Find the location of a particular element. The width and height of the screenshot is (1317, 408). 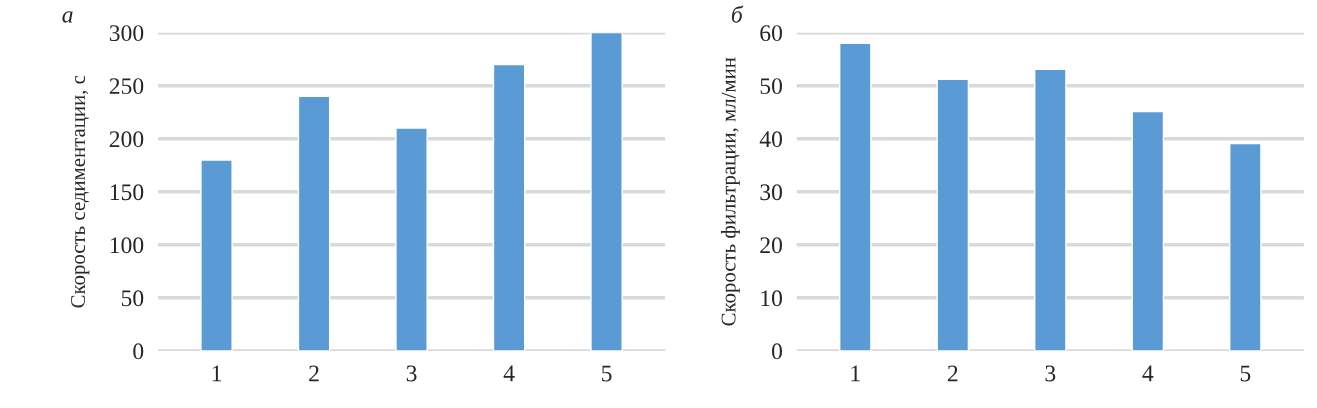

y-tick-label: 60 is located at coordinates (771, 33).